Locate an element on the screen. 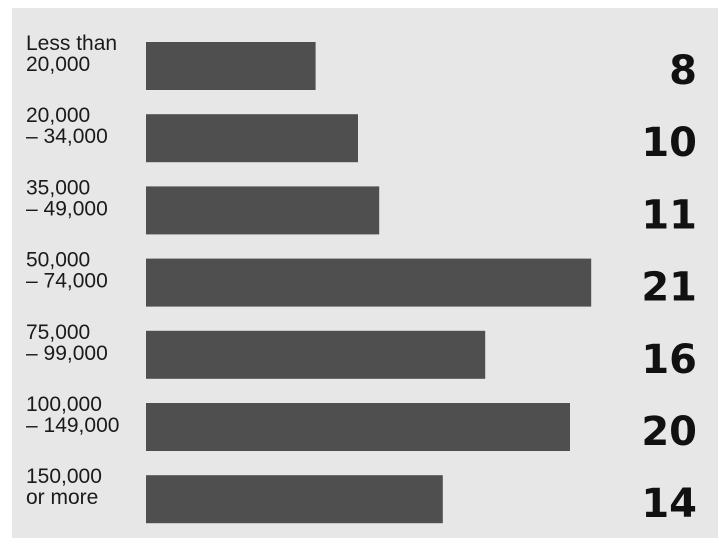 The height and width of the screenshot is (546, 719). value-label-4: 16 is located at coordinates (669, 360).